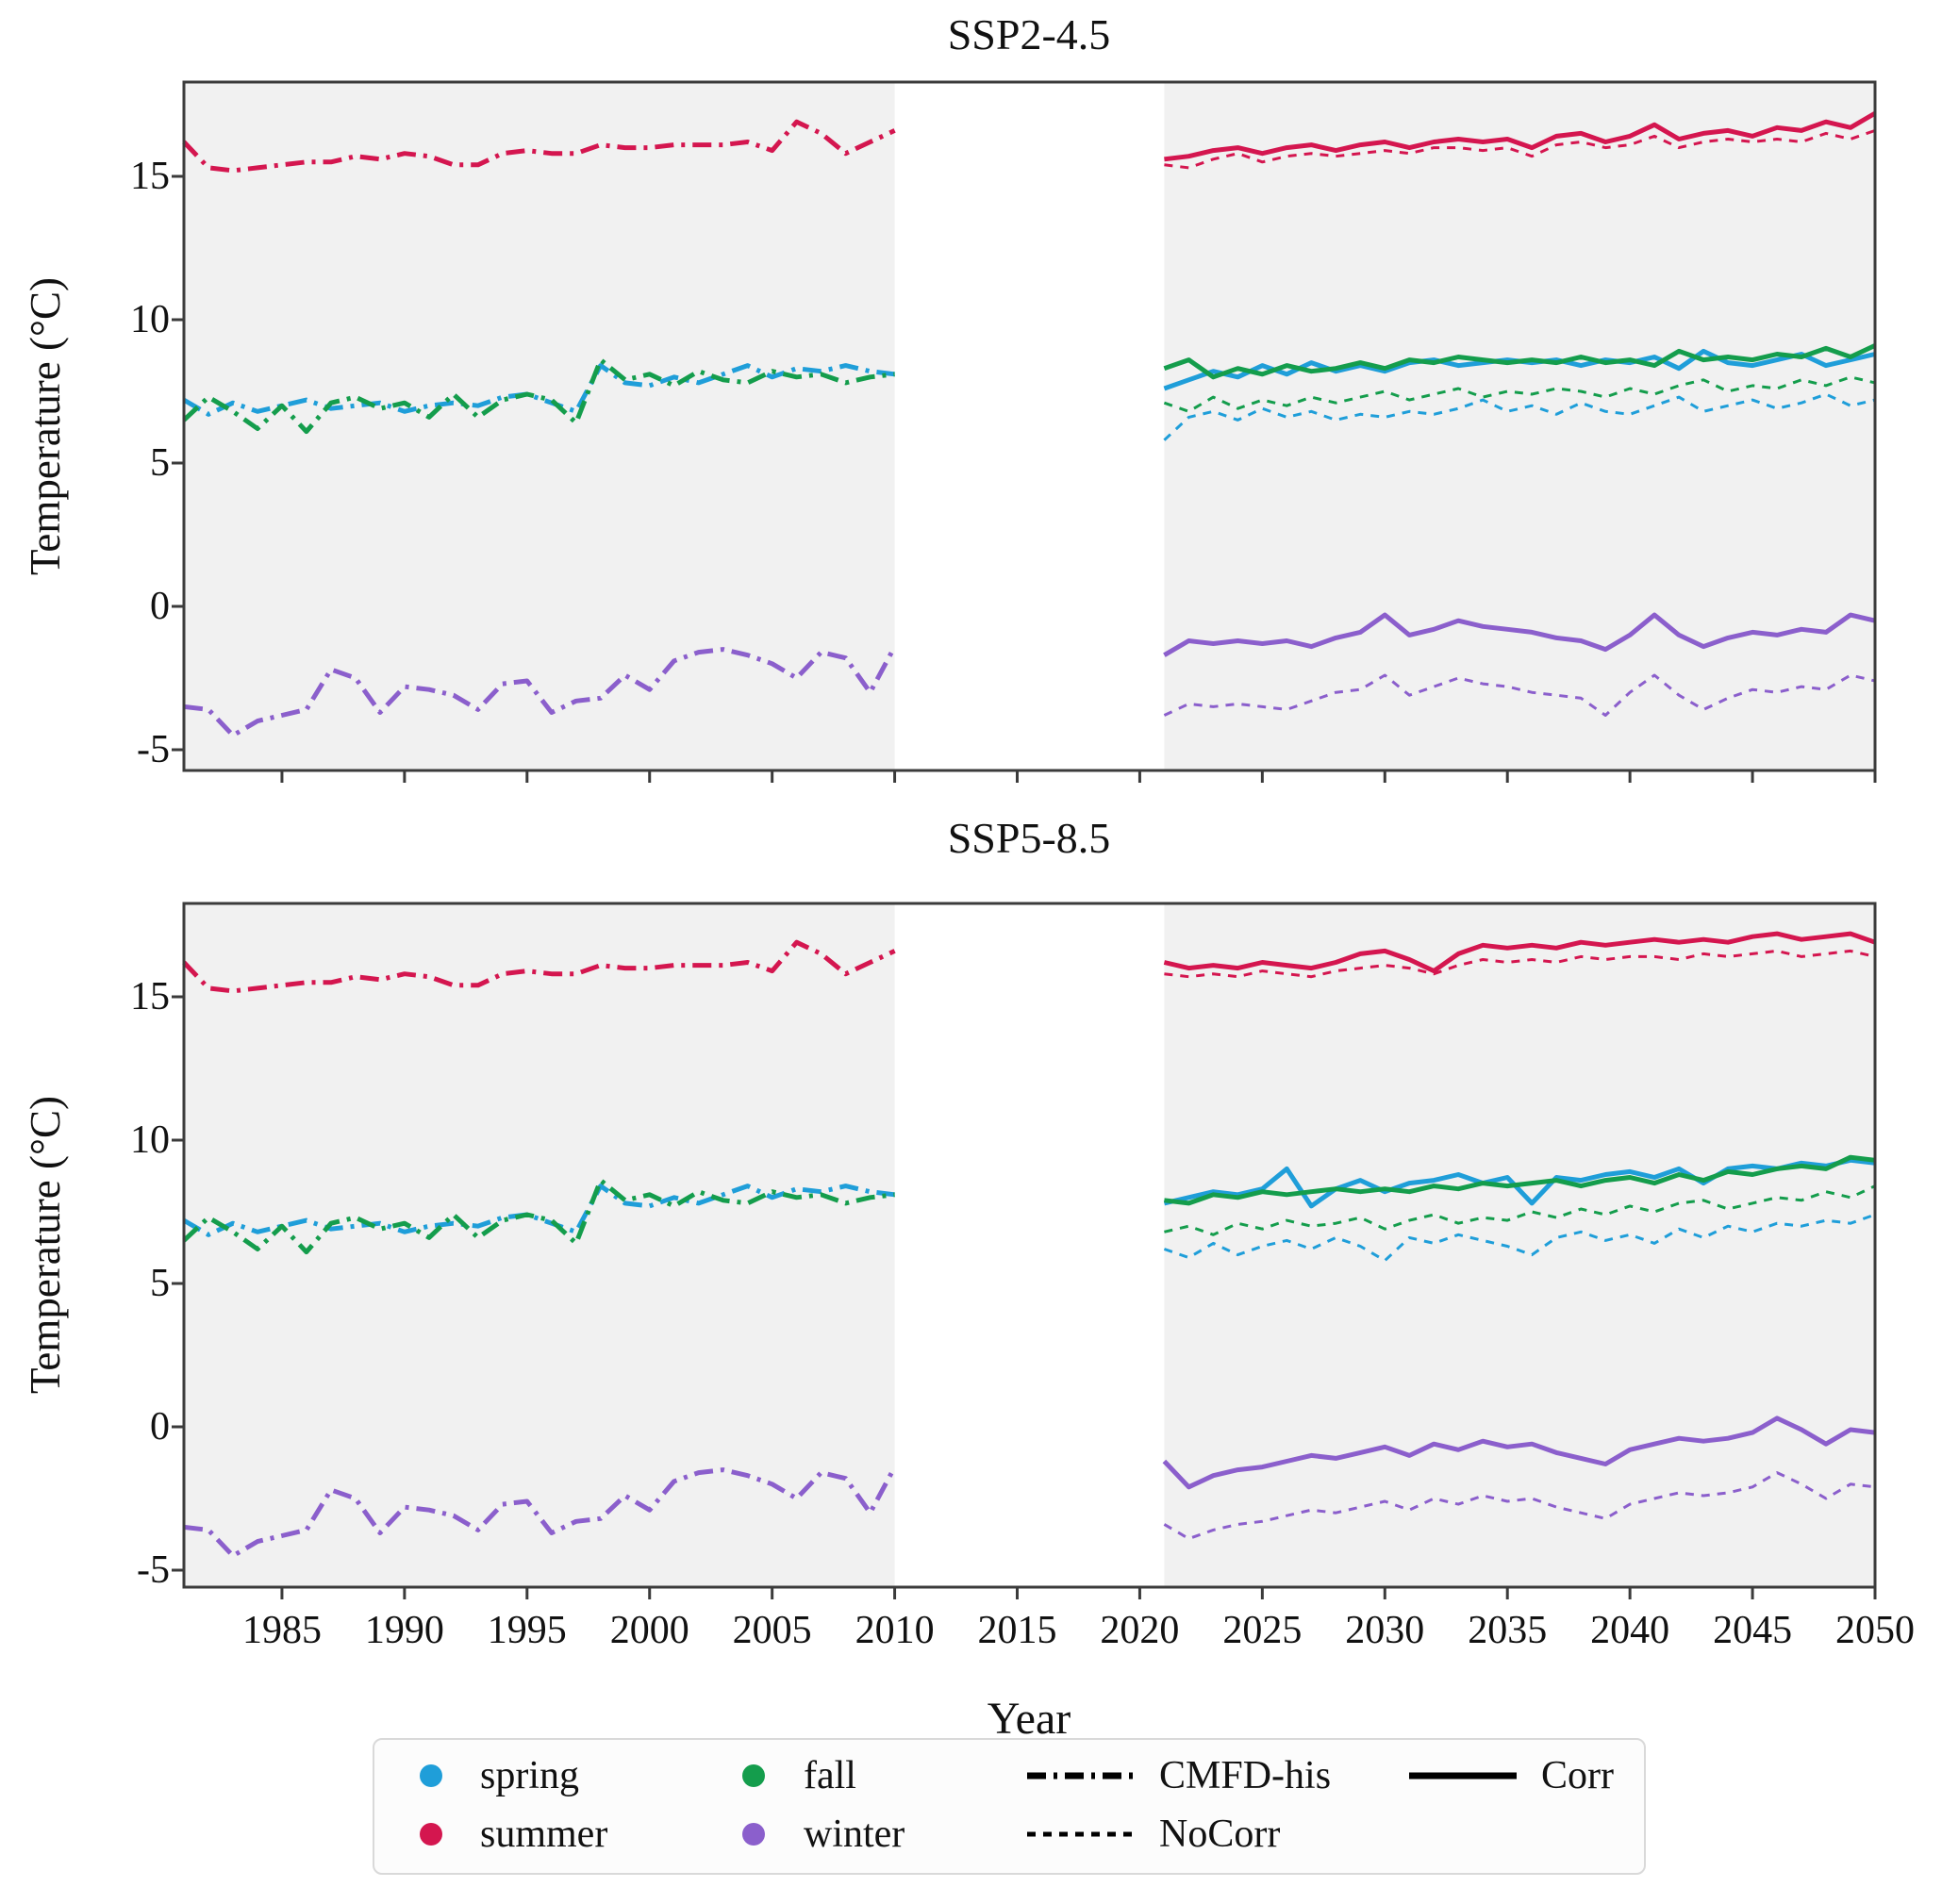 The width and height of the screenshot is (1942, 1904). Describe the element at coordinates (539, 967) in the screenshot. I see `series-SSP5-8.5-summer-CMFD-his` at that location.